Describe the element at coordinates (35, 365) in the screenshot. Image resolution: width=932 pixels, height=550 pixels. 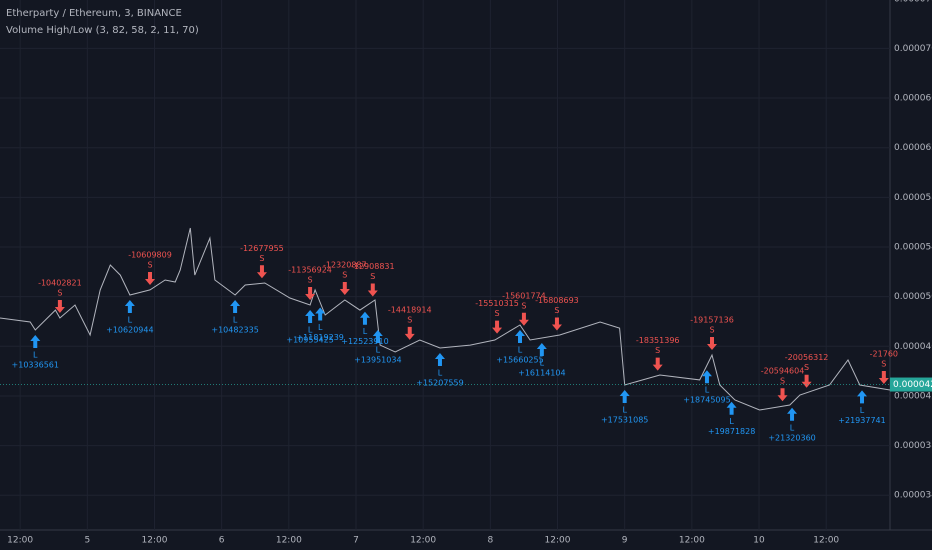
I see `signal-volume: +10336561` at that location.